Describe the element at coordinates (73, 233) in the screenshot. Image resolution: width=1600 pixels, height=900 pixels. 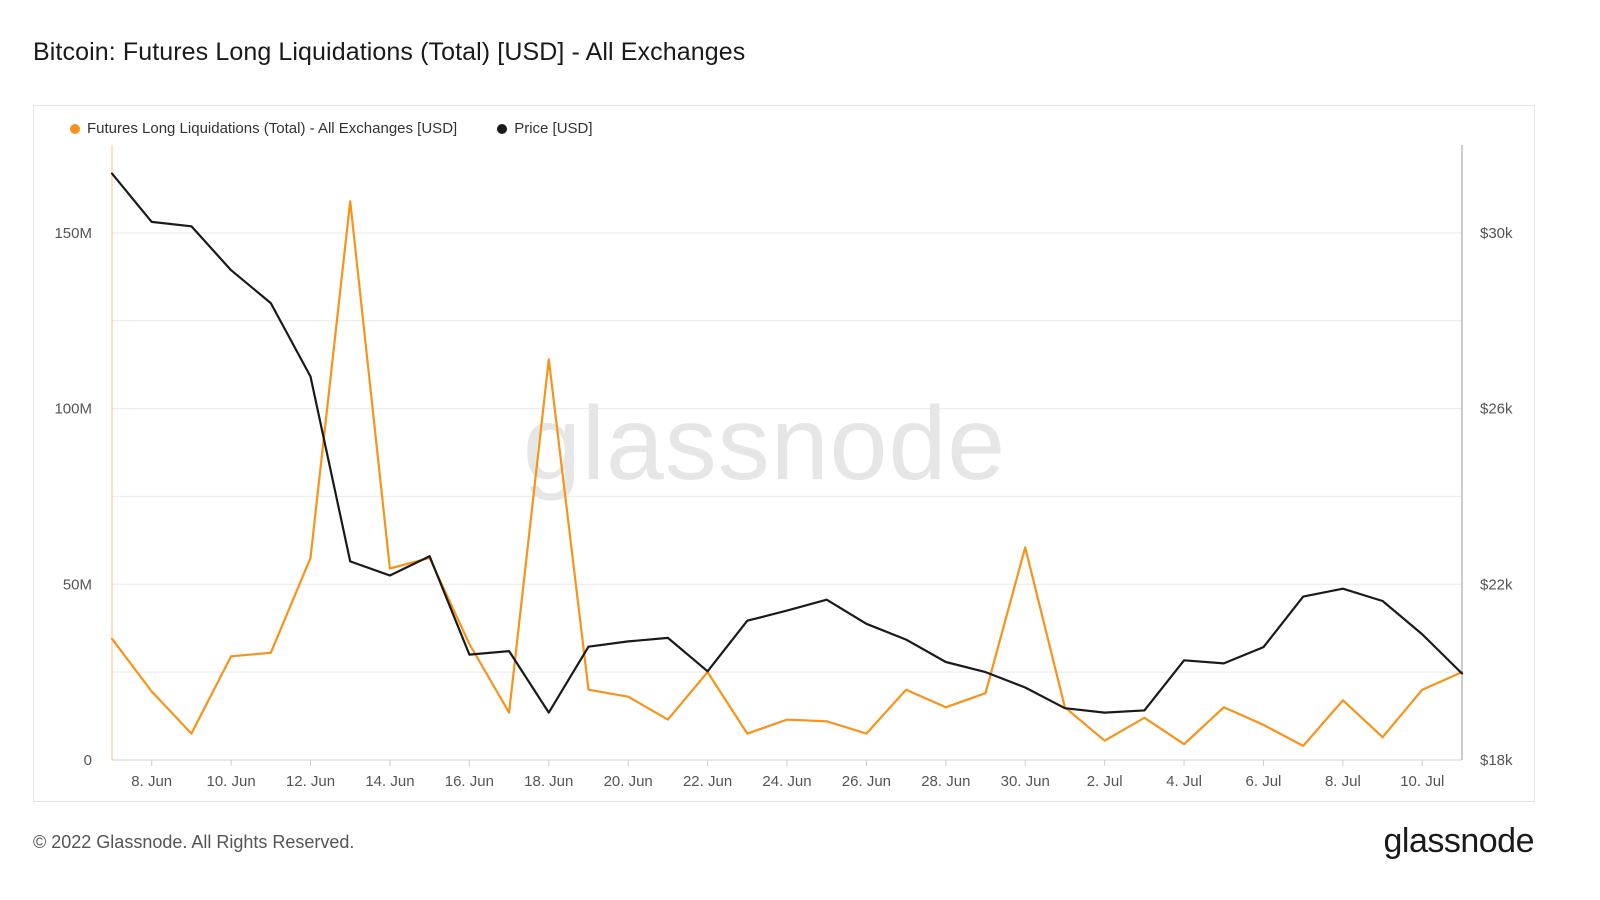
I see `y-left-tick-label: 150M` at that location.